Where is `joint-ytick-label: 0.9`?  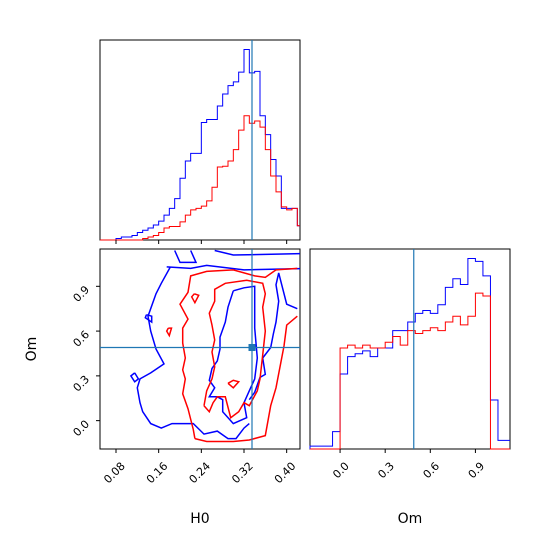 joint-ytick-label: 0.9 is located at coordinates (82, 294).